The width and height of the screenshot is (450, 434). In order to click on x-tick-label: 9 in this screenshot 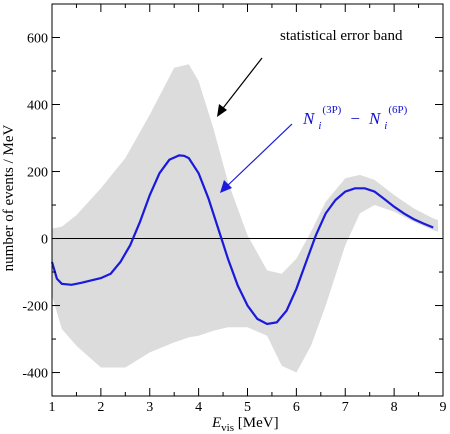, I will do `click(443, 407)`.